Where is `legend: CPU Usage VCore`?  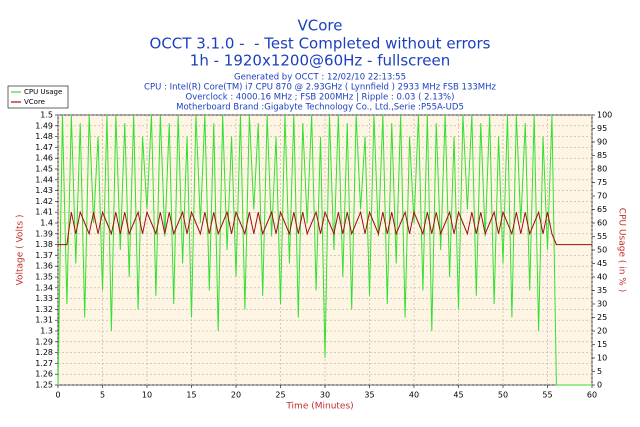 legend: CPU Usage VCore is located at coordinates (38, 97).